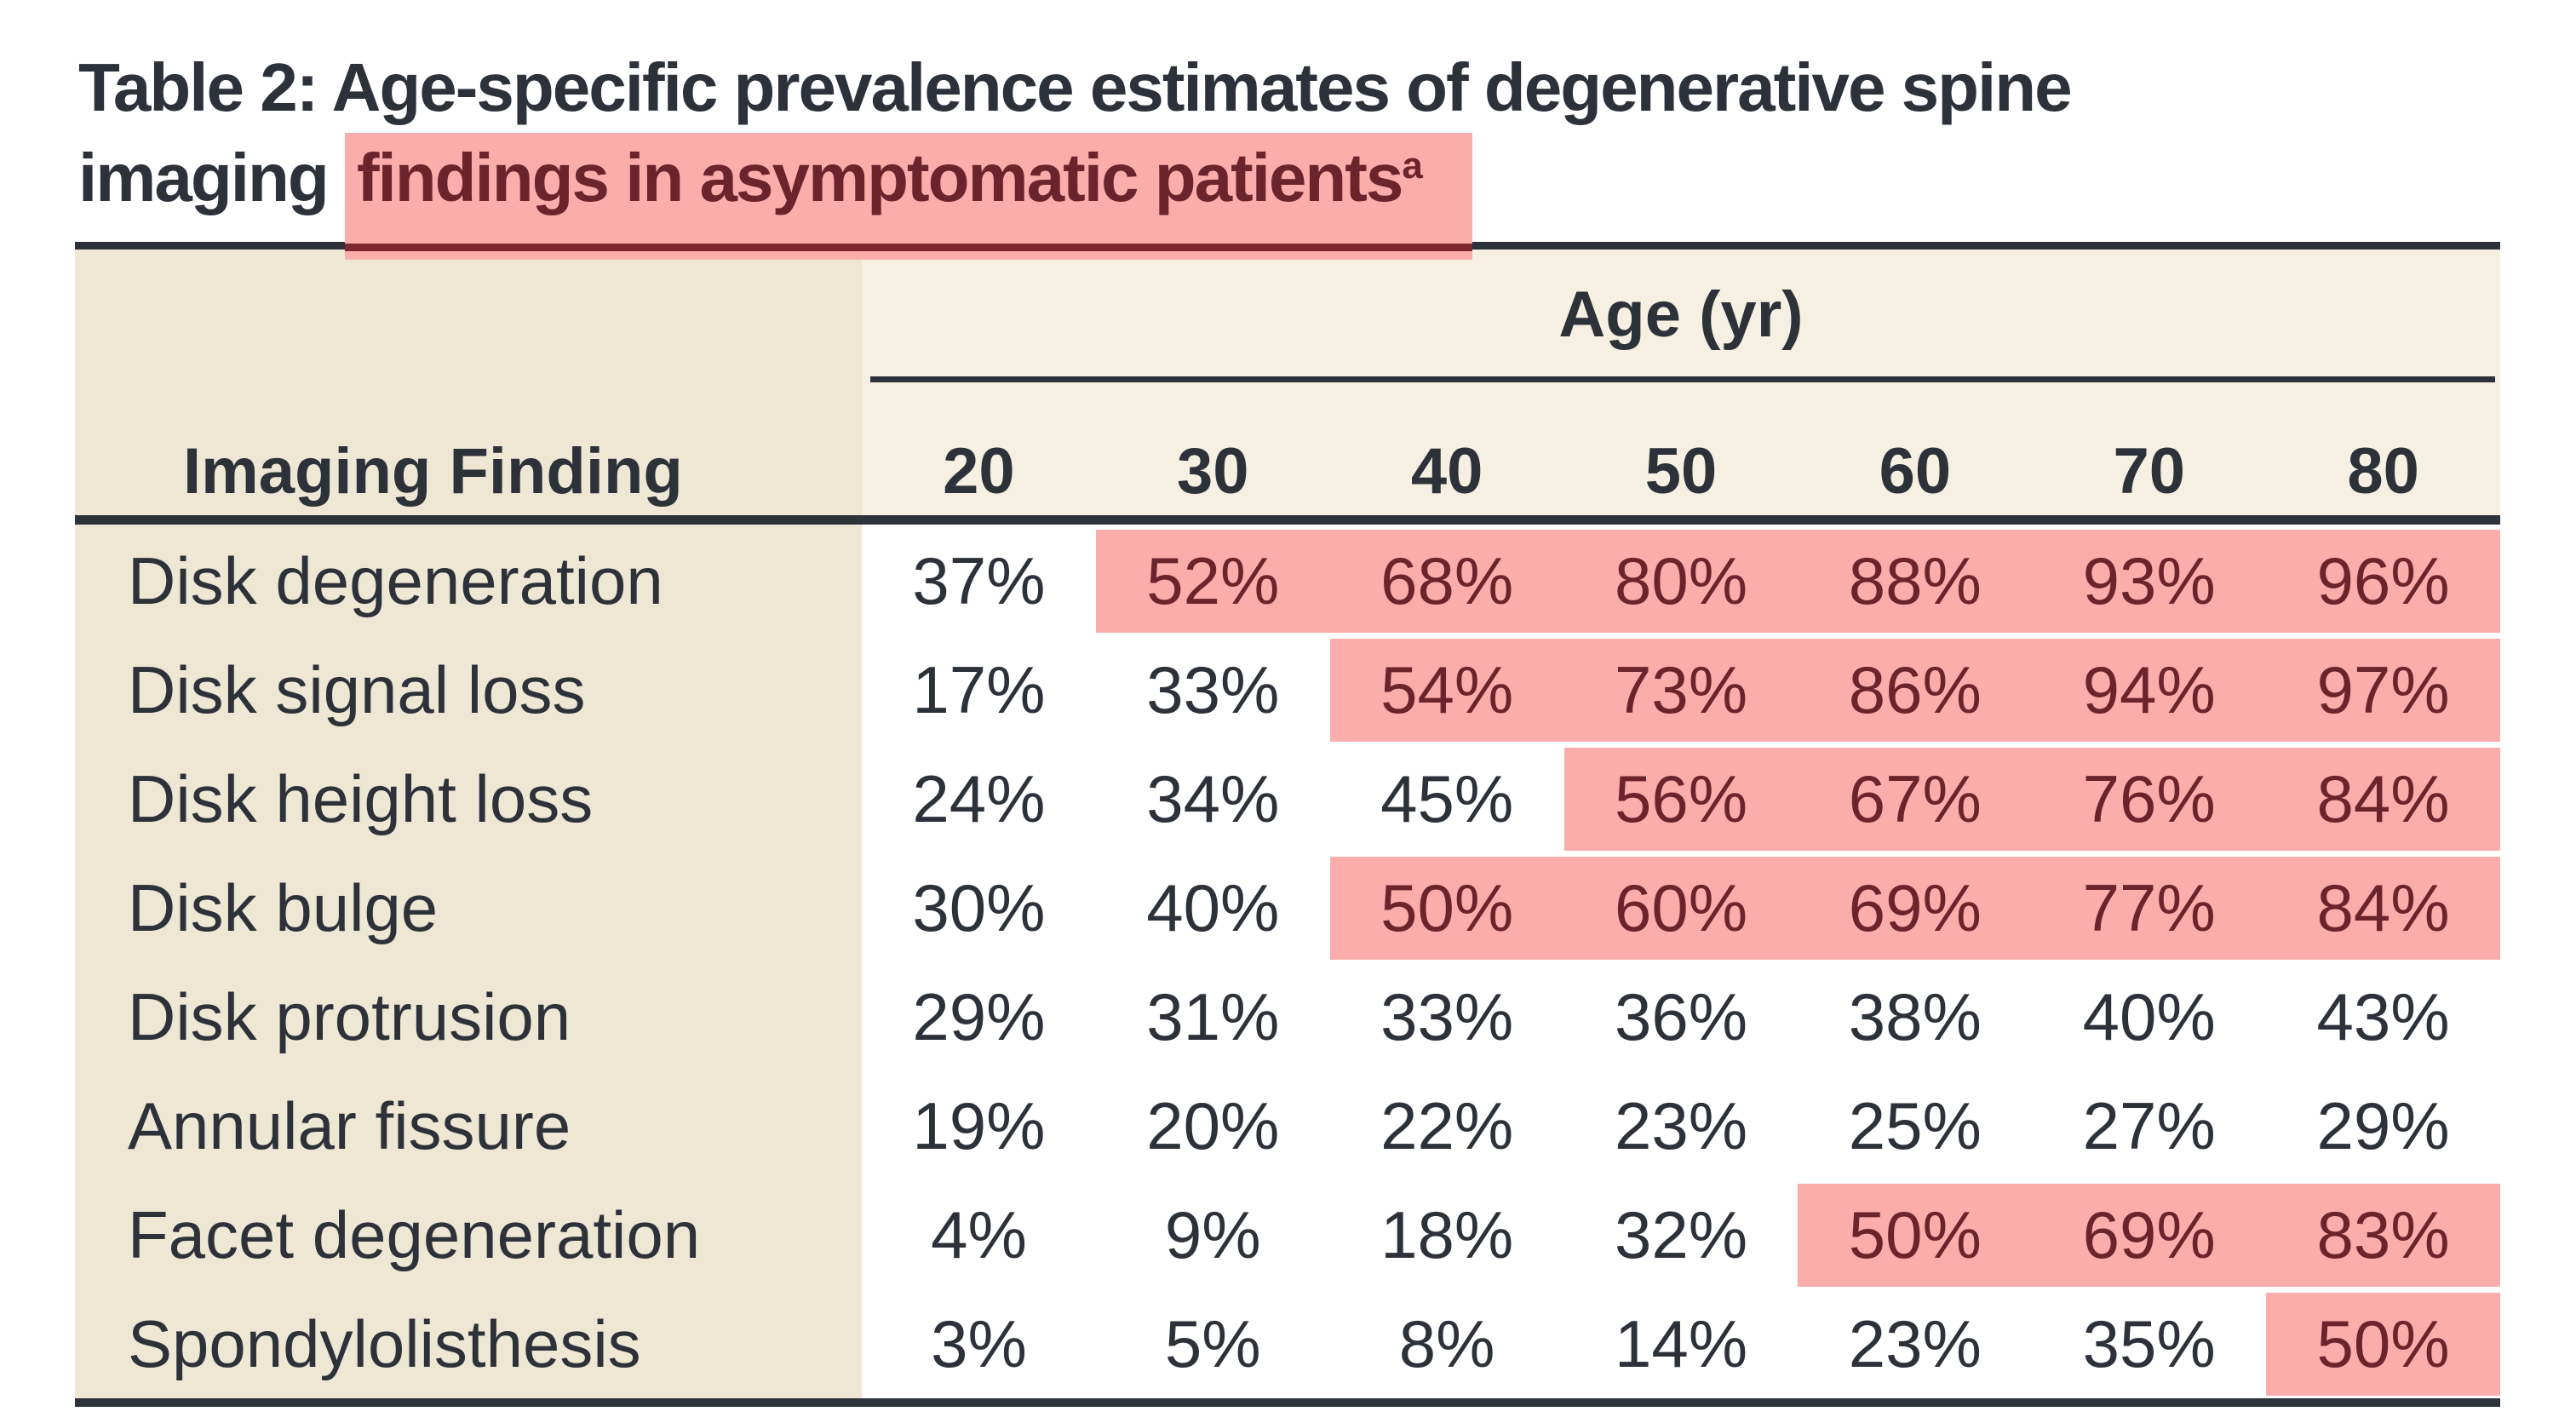 The image size is (2576, 1423). I want to click on table-title-line2-plain: imaging, so click(211, 177).